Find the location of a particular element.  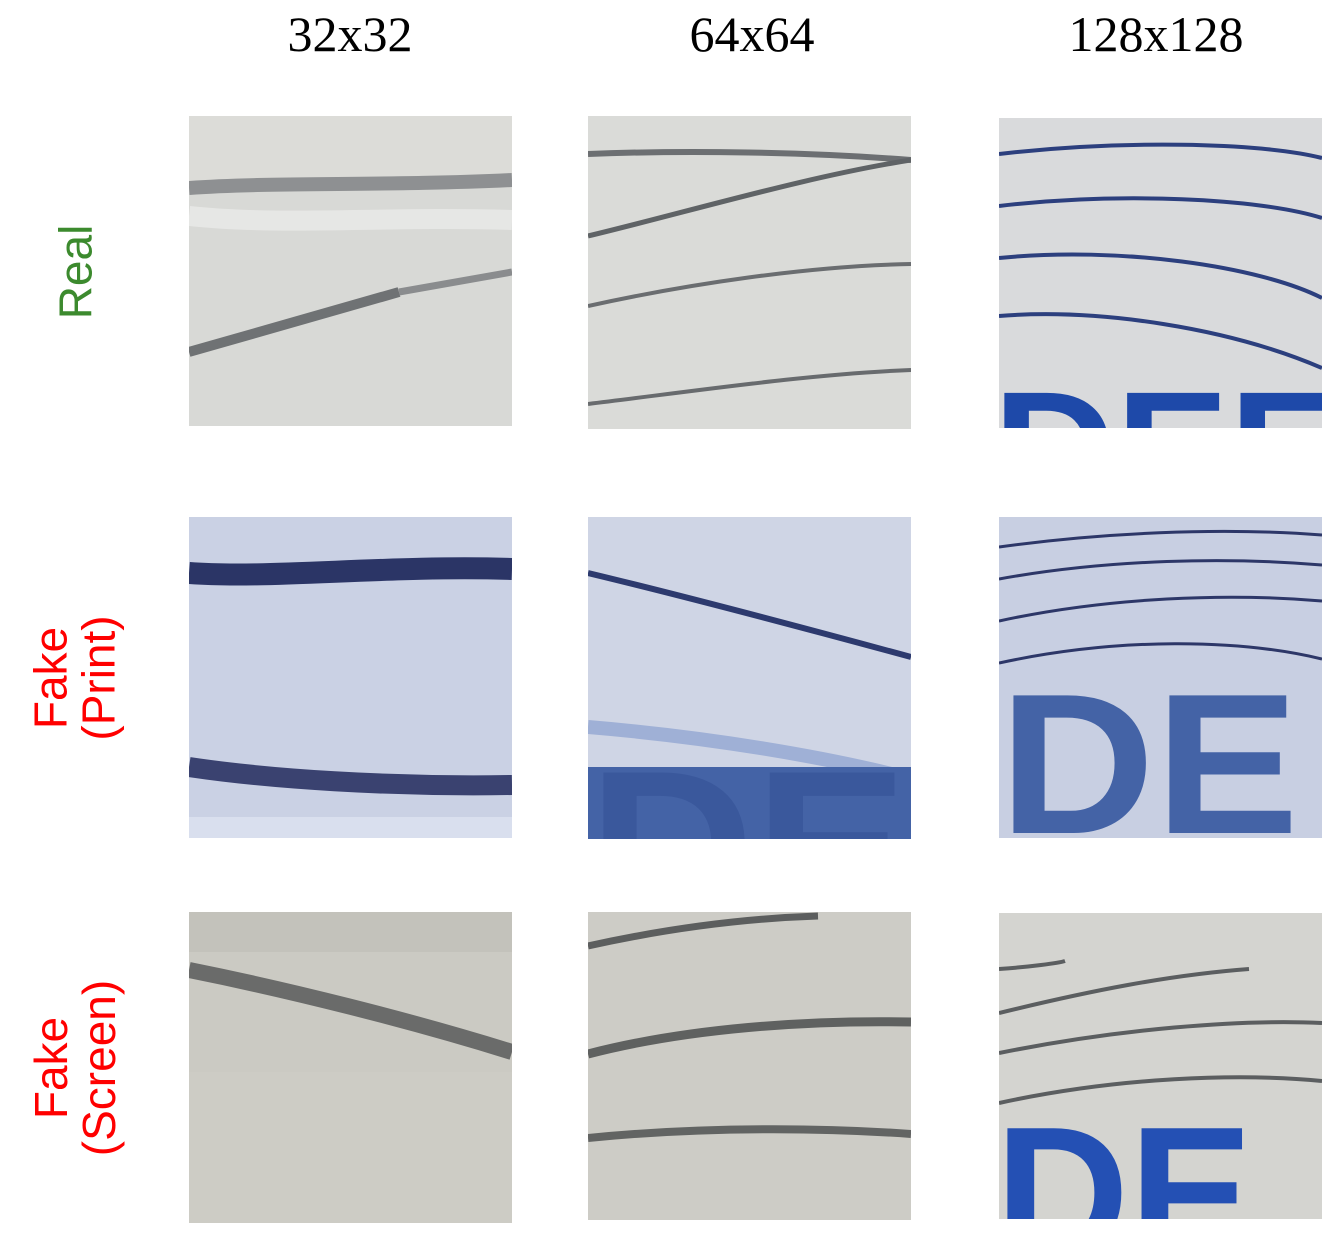

column-header-64: 64x64 is located at coordinates (752, 34).